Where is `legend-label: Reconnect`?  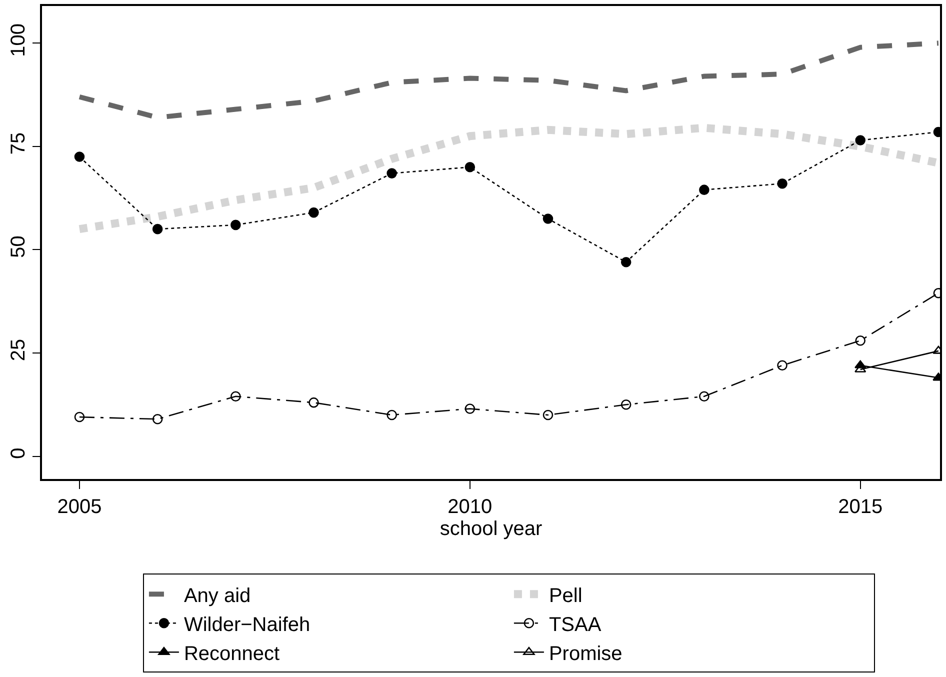
legend-label: Reconnect is located at coordinates (232, 653).